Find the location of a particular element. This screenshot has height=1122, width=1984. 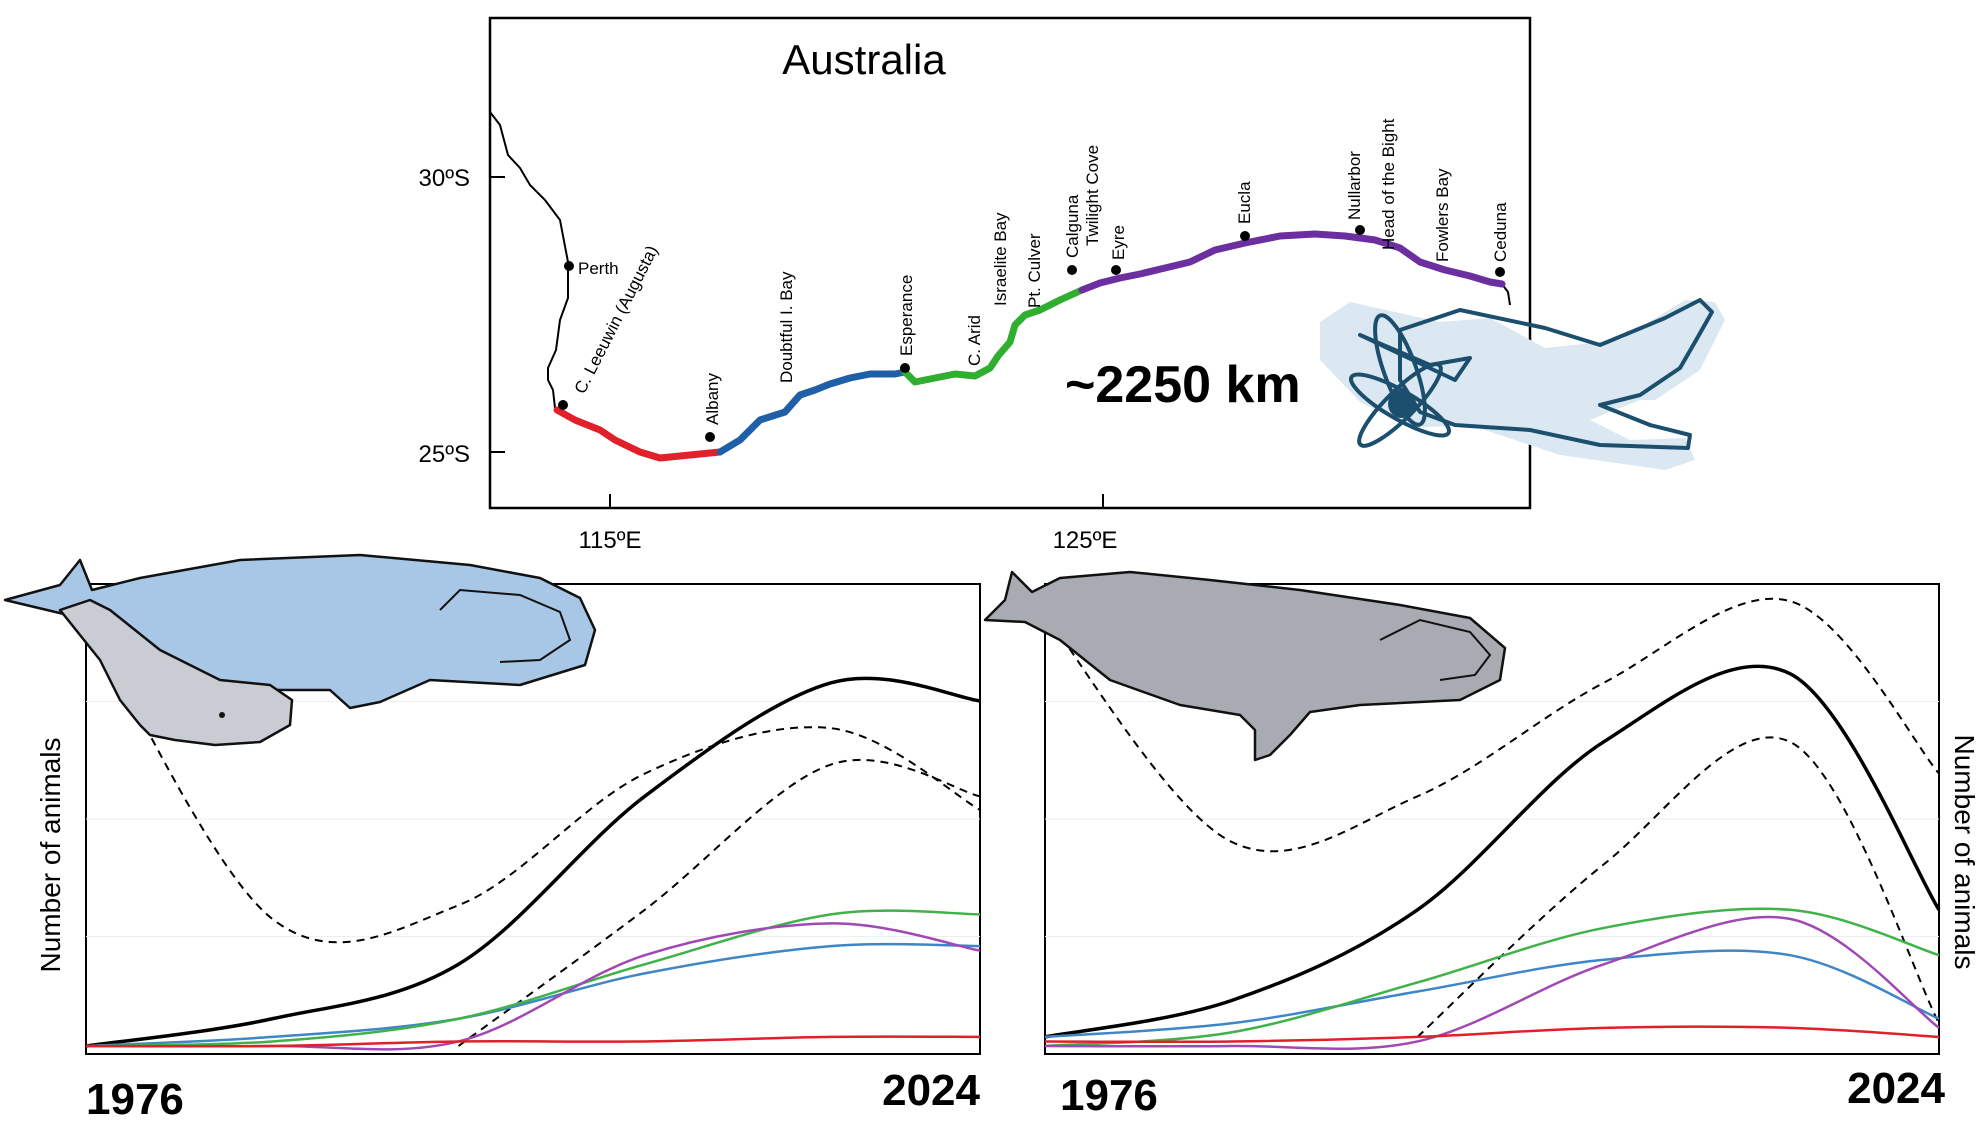

place-dot-leeuwin is located at coordinates (563, 405).